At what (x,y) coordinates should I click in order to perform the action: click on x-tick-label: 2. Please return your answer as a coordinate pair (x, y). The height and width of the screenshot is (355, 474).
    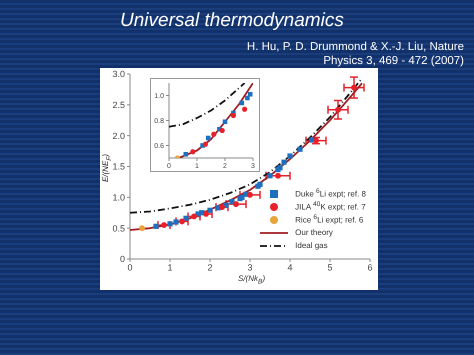
    Looking at the image, I should click on (210, 267).